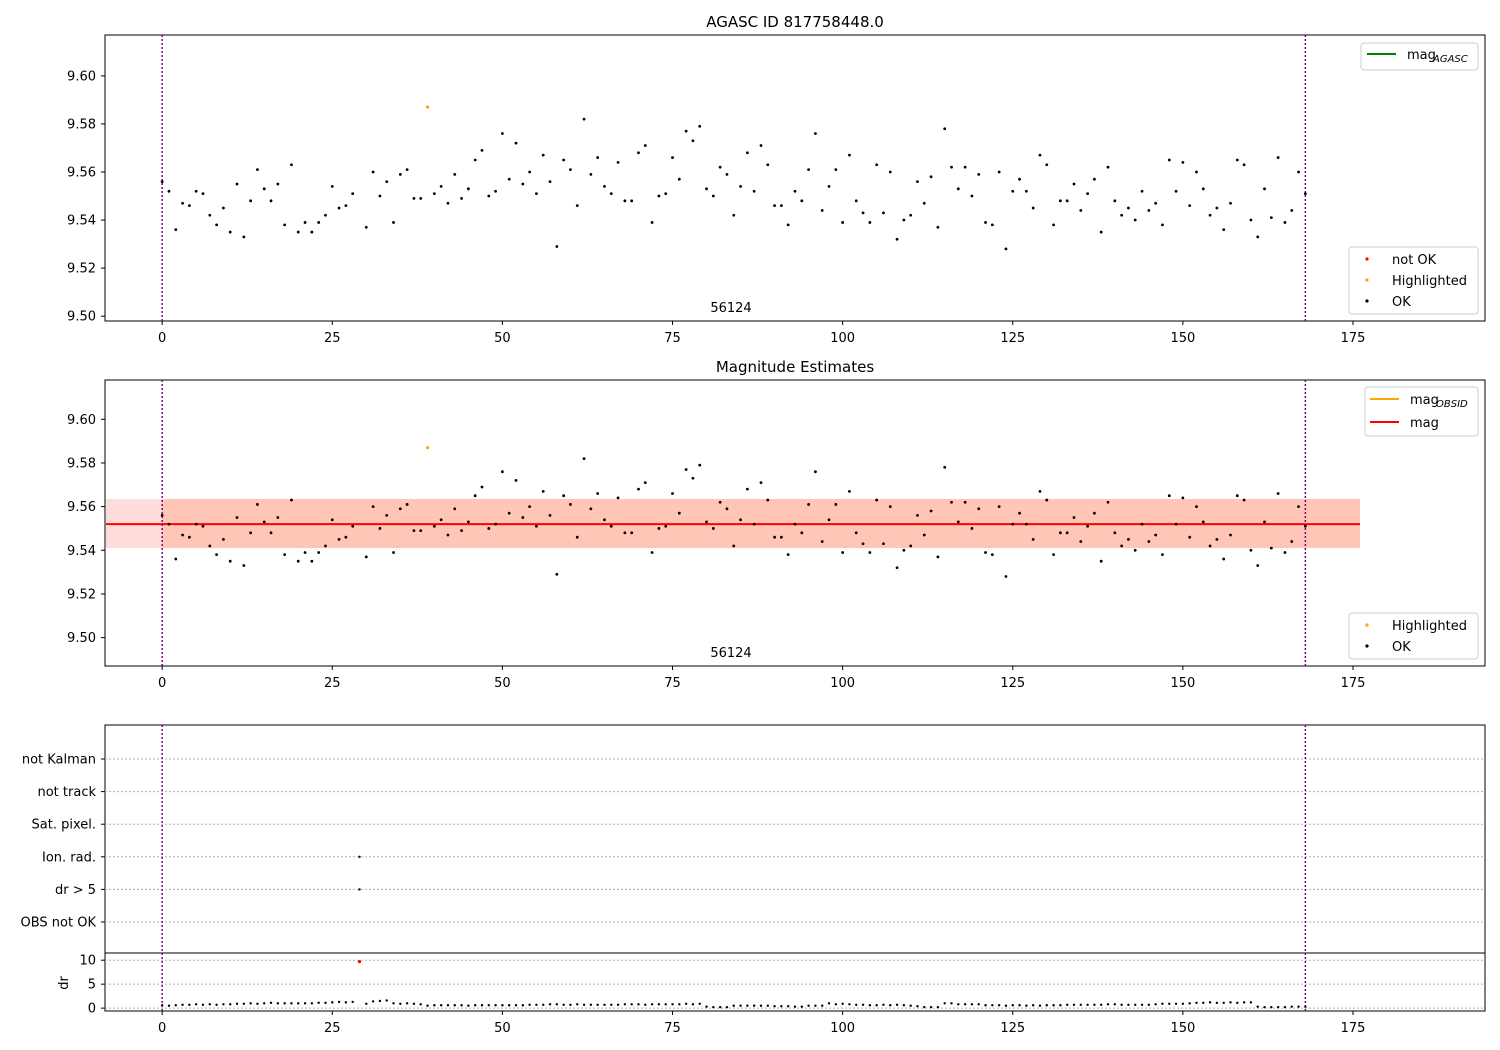  I want to click on agasc-x-tick-label: 0, so click(162, 338).